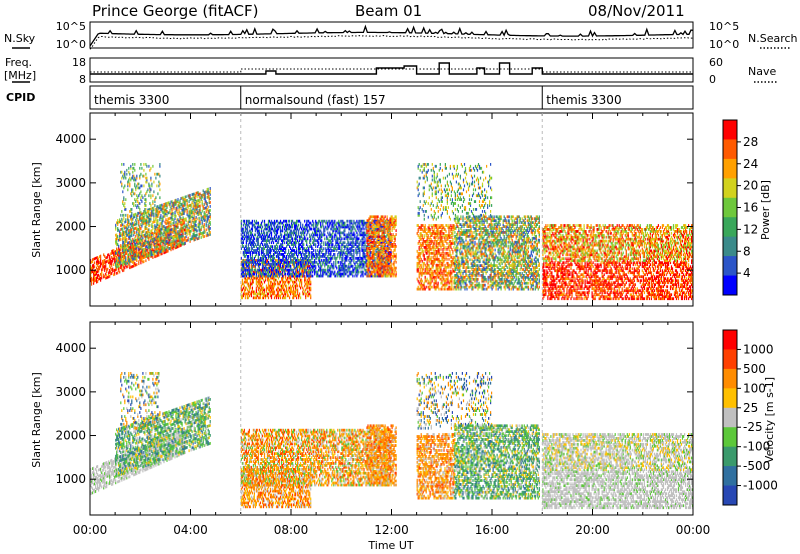 The image size is (800, 554). Describe the element at coordinates (724, 44) in the screenshot. I see `noise-right-tick-bottom: 10^0` at that location.